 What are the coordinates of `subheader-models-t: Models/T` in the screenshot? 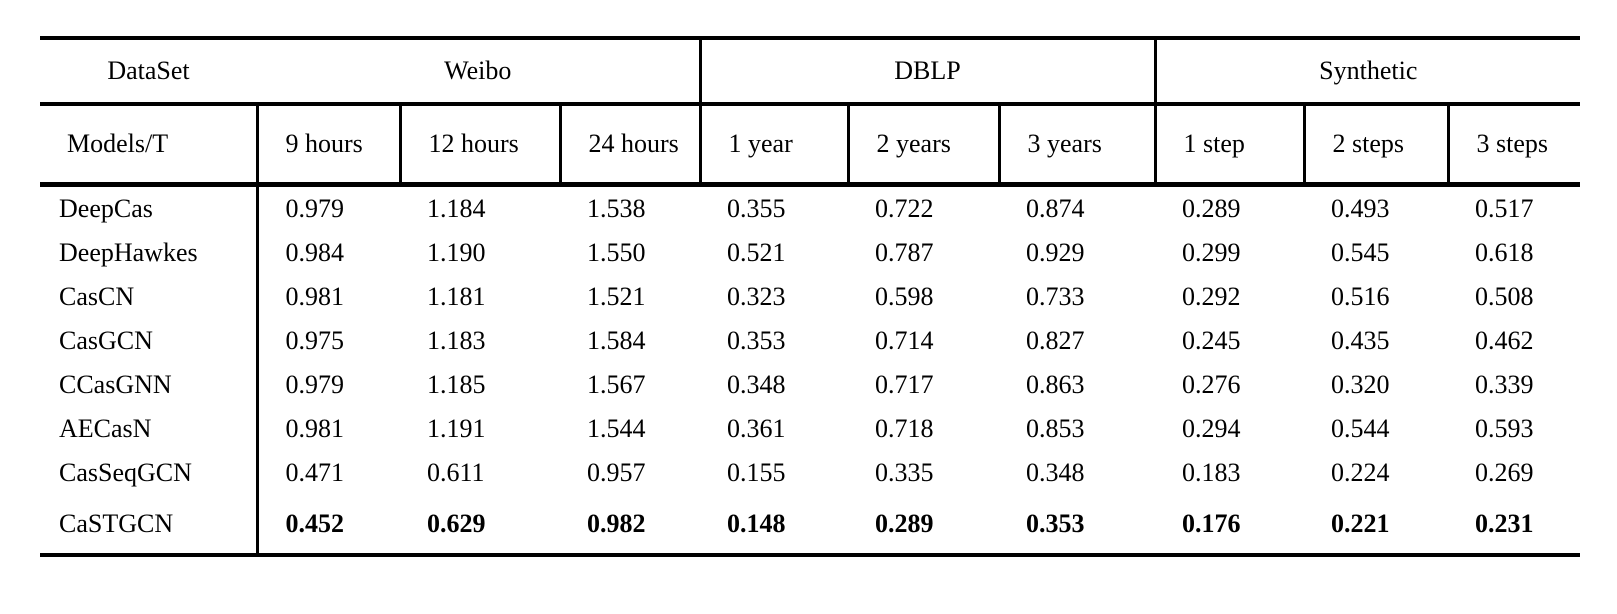 It's located at (148, 145).